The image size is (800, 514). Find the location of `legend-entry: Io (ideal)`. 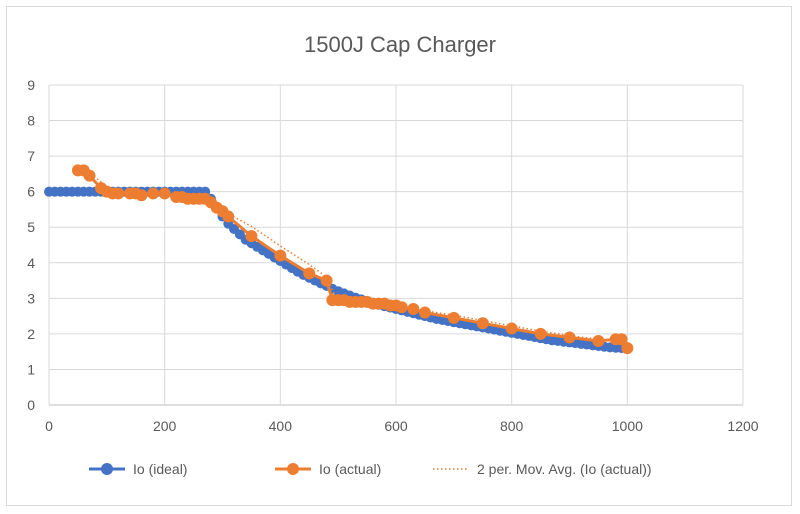

legend-entry: Io (ideal) is located at coordinates (138, 469).